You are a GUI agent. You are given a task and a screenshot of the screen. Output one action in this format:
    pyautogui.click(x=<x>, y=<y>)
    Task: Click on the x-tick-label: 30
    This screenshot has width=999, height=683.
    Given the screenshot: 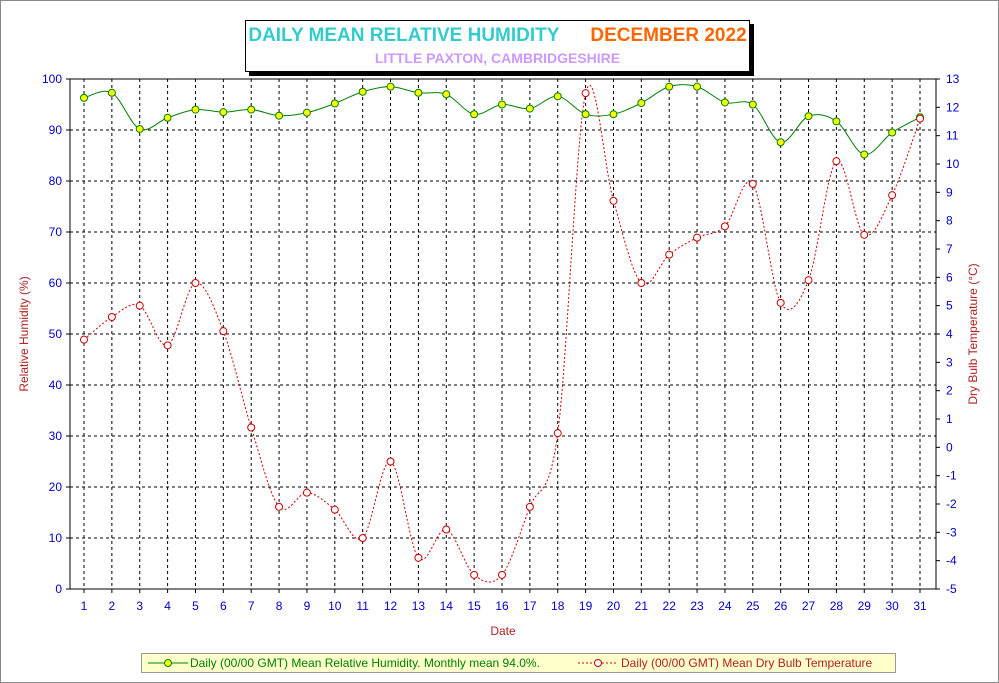 What is the action you would take?
    pyautogui.click(x=892, y=606)
    